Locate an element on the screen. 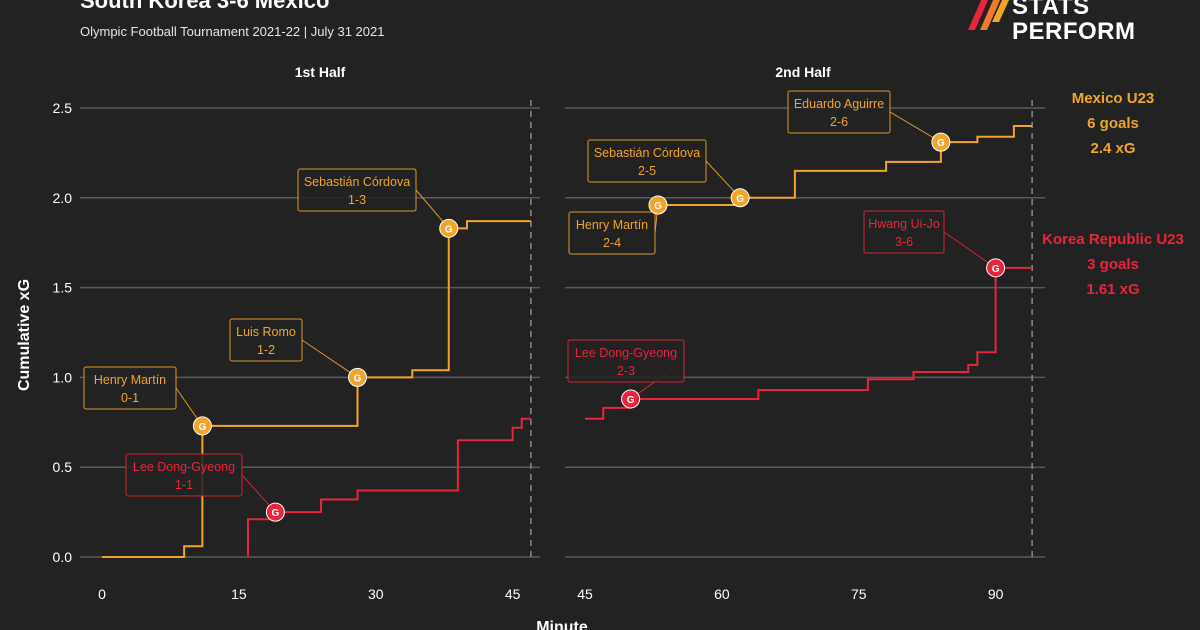 This screenshot has width=1200, height=630. y-tick-label: 1.5 is located at coordinates (63, 288).